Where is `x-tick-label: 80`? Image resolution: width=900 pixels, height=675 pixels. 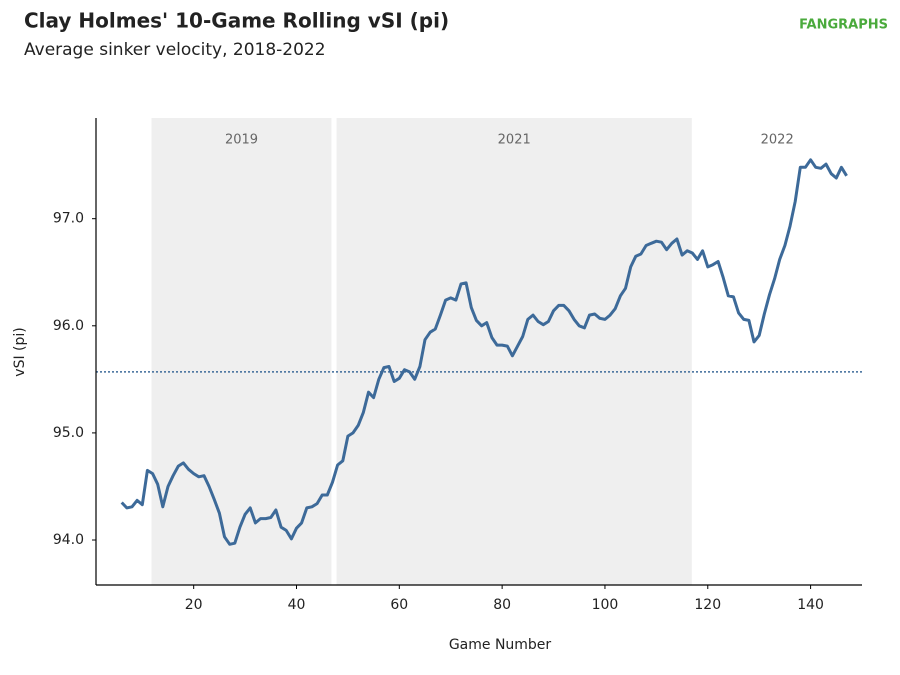
x-tick-label: 80 is located at coordinates (502, 605).